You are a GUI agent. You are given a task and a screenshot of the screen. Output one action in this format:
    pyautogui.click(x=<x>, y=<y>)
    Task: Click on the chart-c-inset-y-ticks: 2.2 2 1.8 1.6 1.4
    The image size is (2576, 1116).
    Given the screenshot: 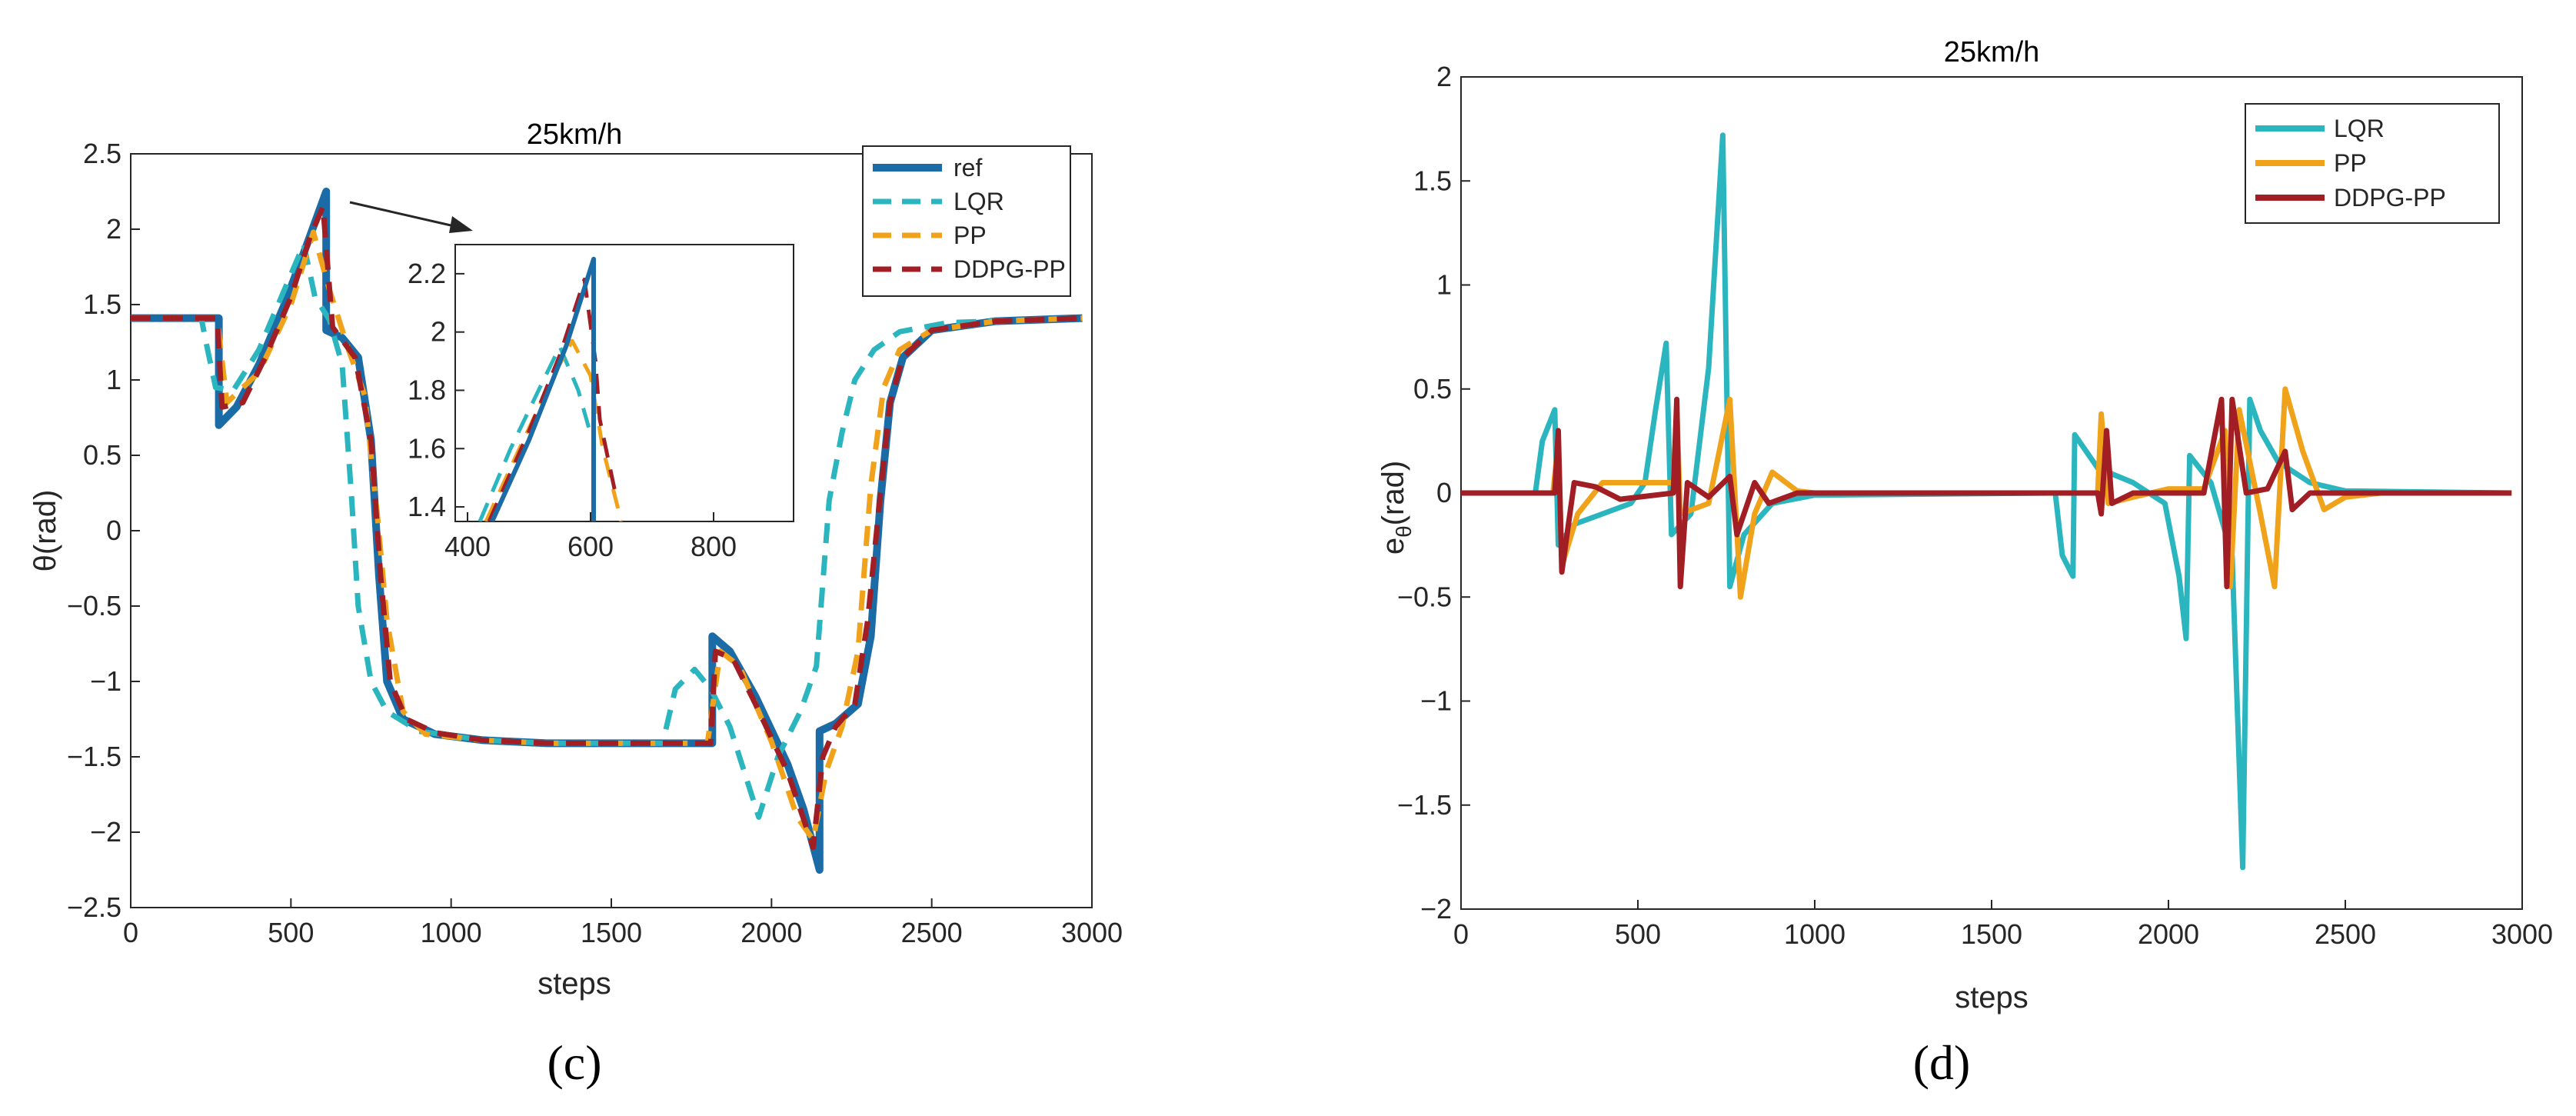 What is the action you would take?
    pyautogui.click(x=436, y=390)
    